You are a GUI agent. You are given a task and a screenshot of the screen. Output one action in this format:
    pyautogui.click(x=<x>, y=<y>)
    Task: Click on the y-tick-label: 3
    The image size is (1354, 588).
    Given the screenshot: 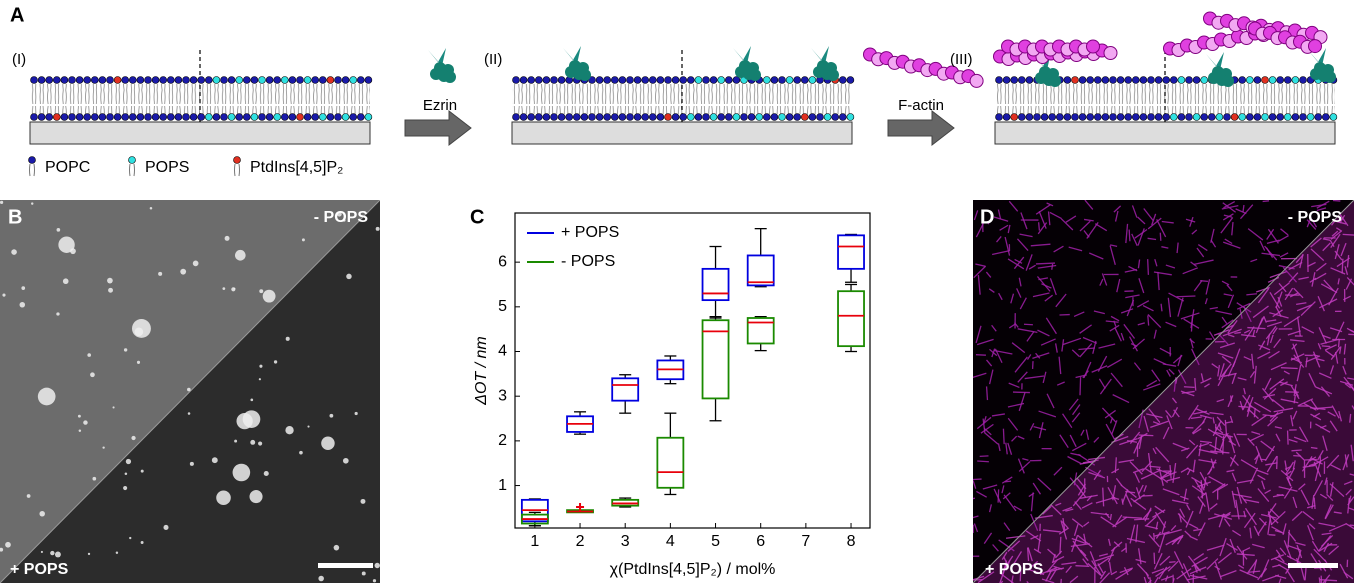 What is the action you would take?
    pyautogui.click(x=502, y=395)
    